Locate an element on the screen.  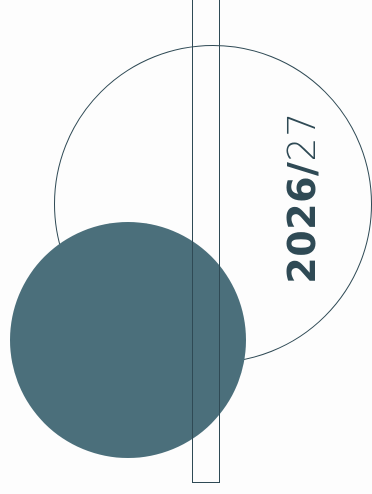
year-label: 2026/27 is located at coordinates (302, 198).